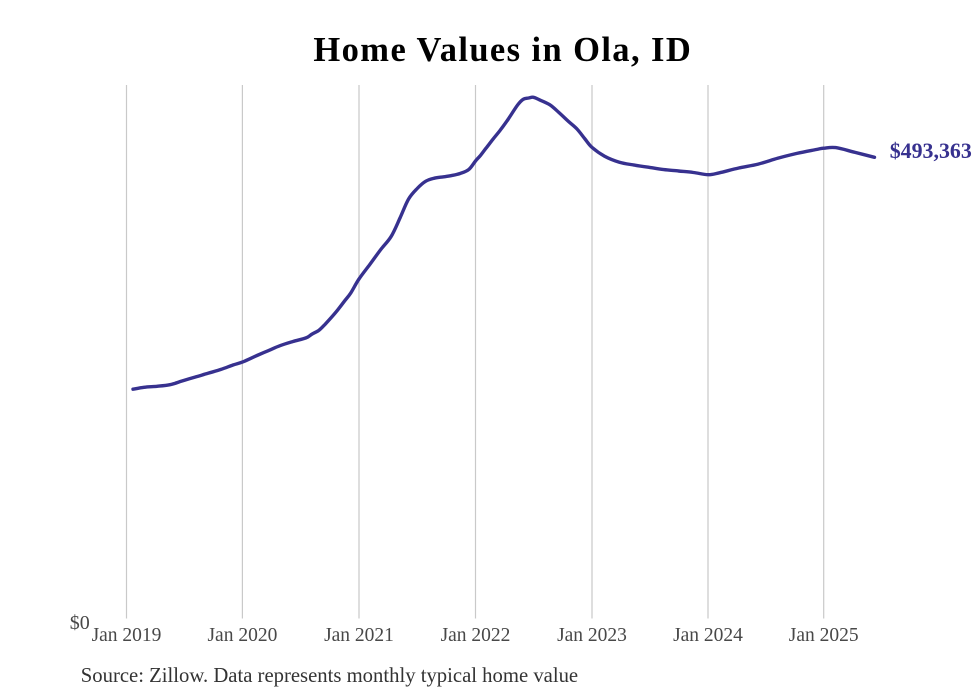 The image size is (980, 699). What do you see at coordinates (242, 635) in the screenshot?
I see `svg-text: Jan 2020` at bounding box center [242, 635].